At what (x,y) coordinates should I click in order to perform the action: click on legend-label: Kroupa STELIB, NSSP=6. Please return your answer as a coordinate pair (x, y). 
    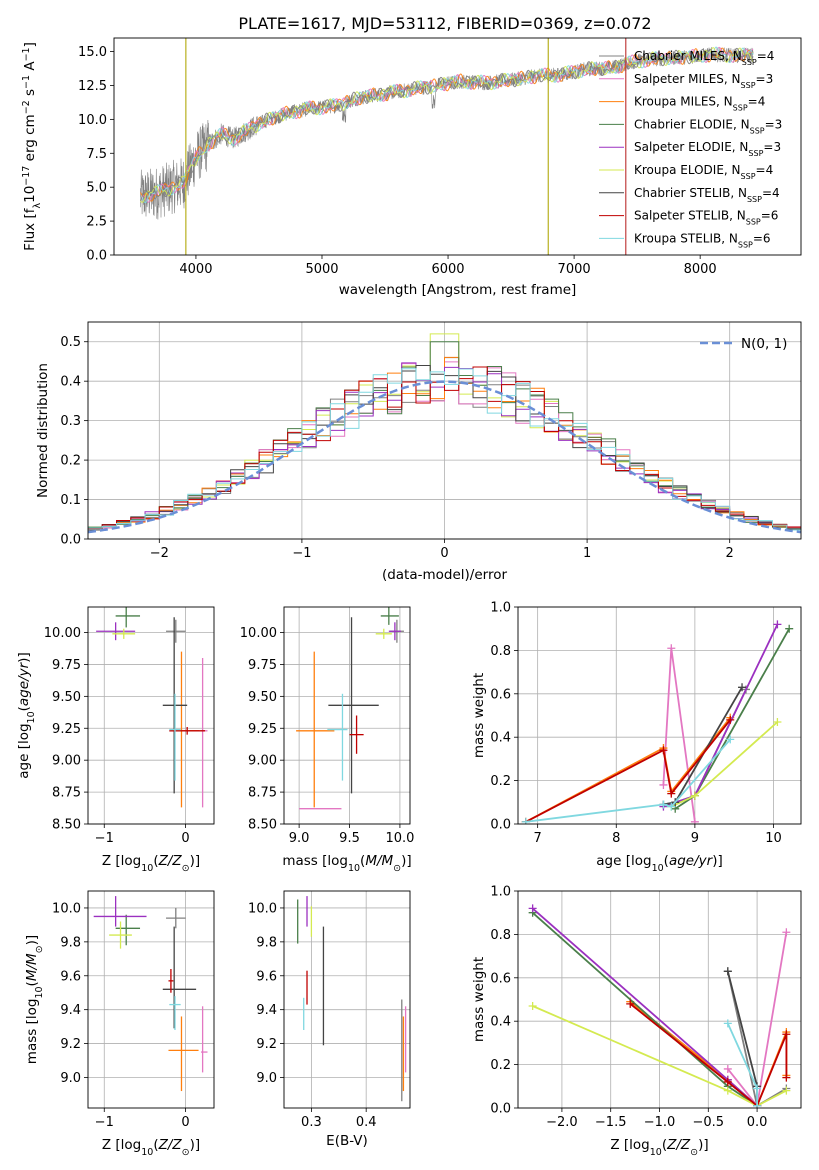
    Looking at the image, I should click on (702, 240).